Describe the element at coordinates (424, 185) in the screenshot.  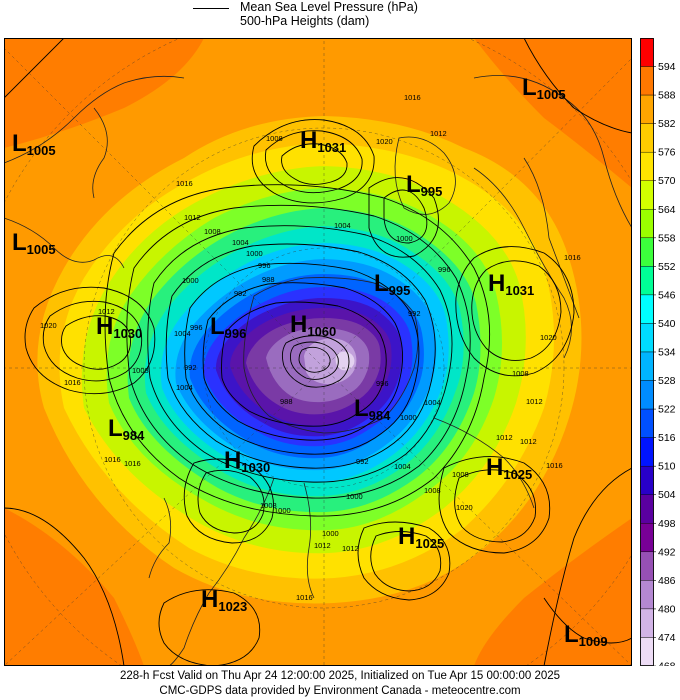
I see `pressure-center-low-north-coast: L995` at that location.